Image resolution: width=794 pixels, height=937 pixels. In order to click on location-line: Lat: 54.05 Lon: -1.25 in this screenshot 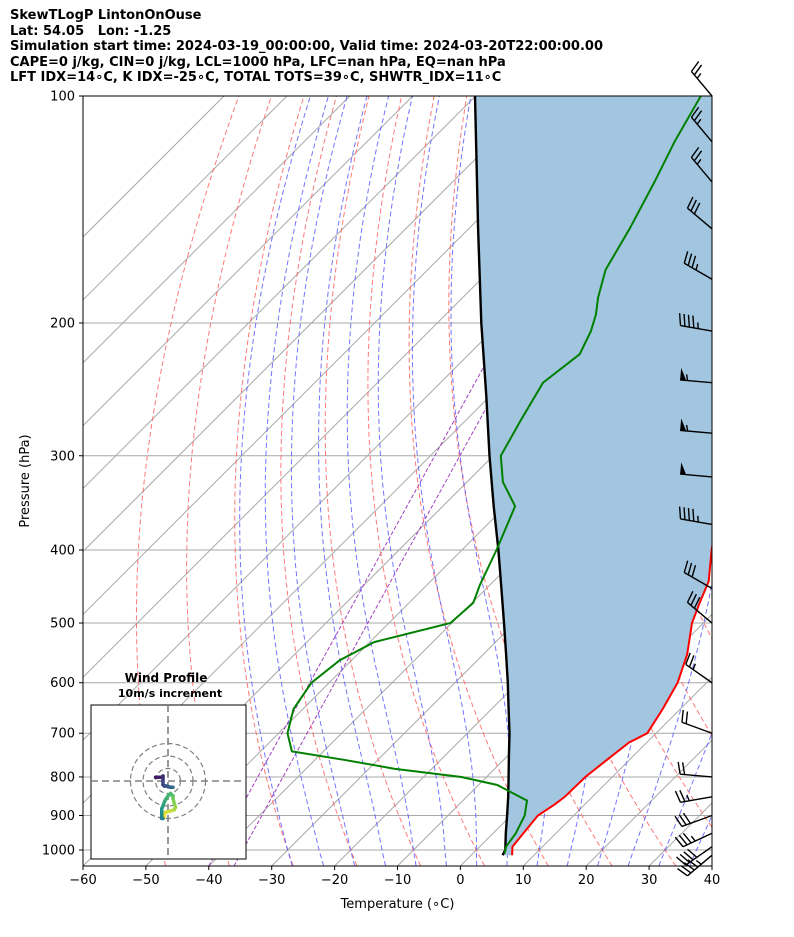, I will do `click(91, 31)`.